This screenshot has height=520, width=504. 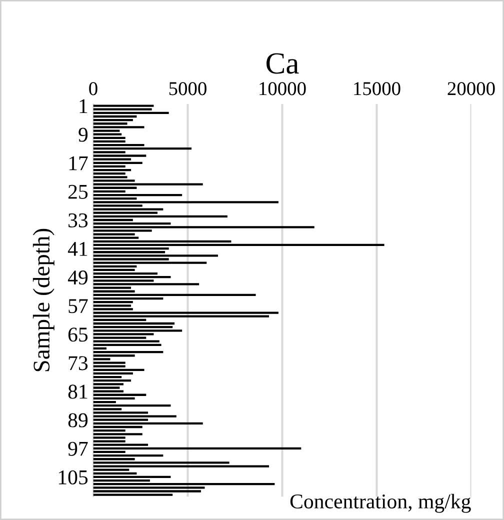 What do you see at coordinates (78, 449) in the screenshot?
I see `y-tick-label: 97` at bounding box center [78, 449].